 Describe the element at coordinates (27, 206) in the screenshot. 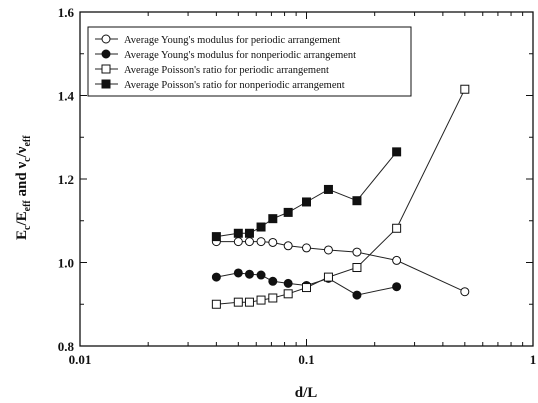

I see `y-axis-title-sub-eff: eff` at that location.